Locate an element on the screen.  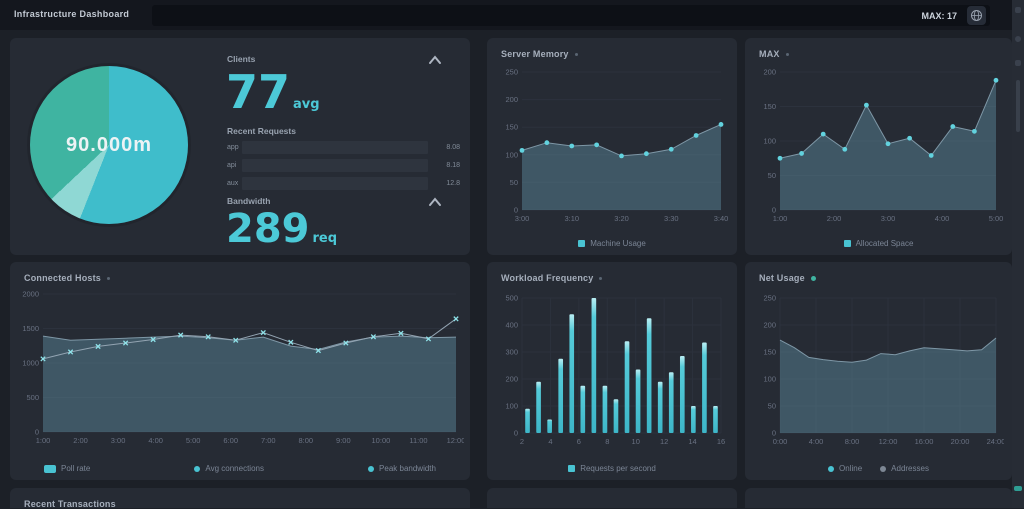
legend-label: Requests per second is located at coordinates (618, 468).